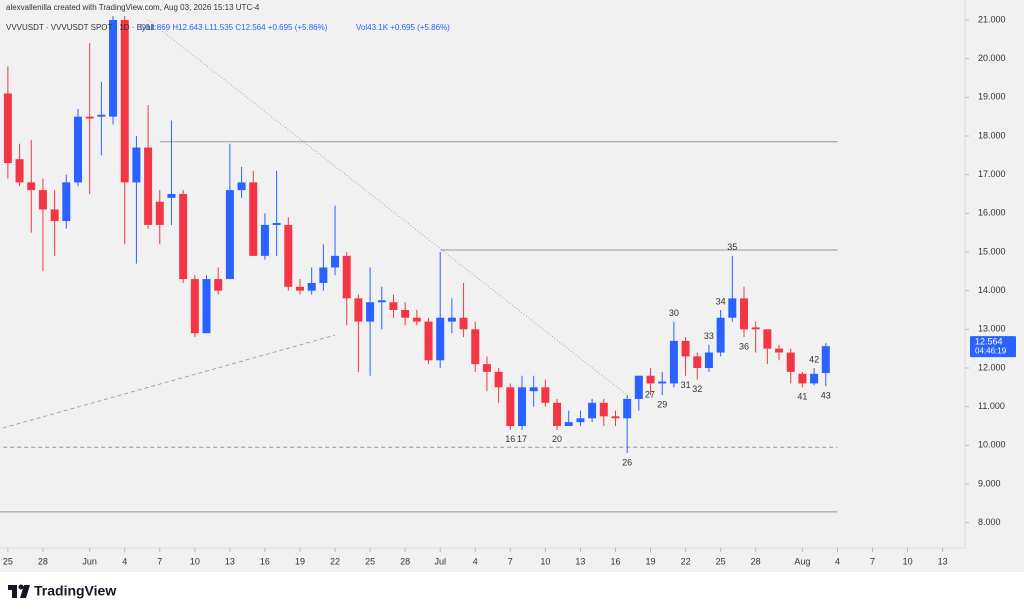  Describe the element at coordinates (686, 385) in the screenshot. I see `annotation: 31` at that location.